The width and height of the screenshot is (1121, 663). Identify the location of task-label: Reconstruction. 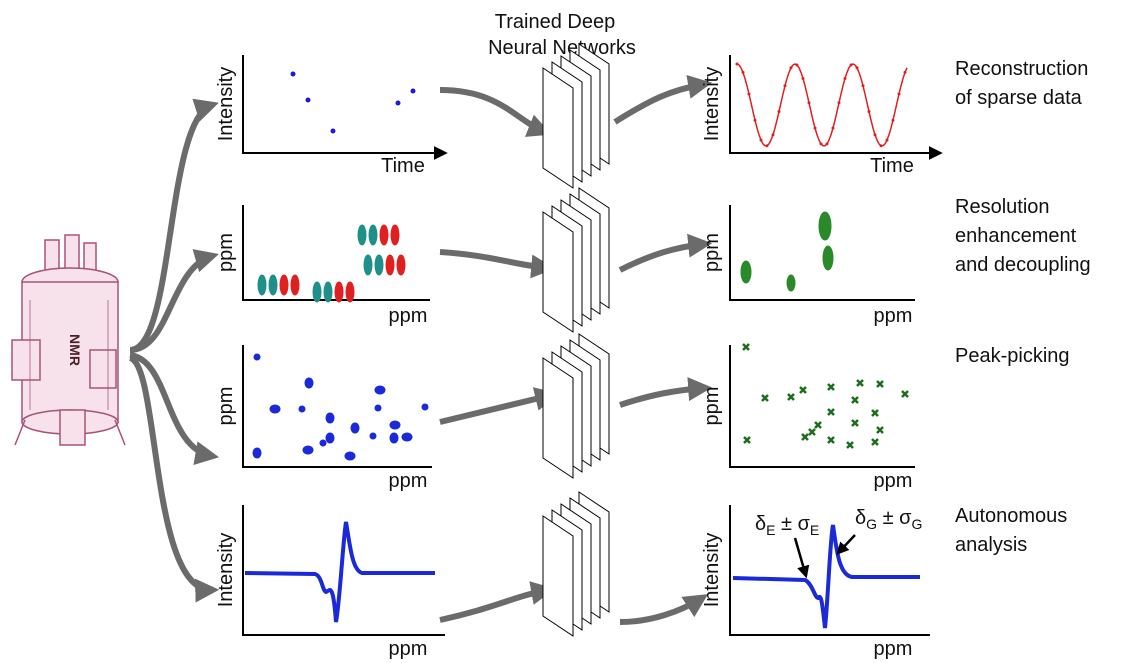
(1021, 69).